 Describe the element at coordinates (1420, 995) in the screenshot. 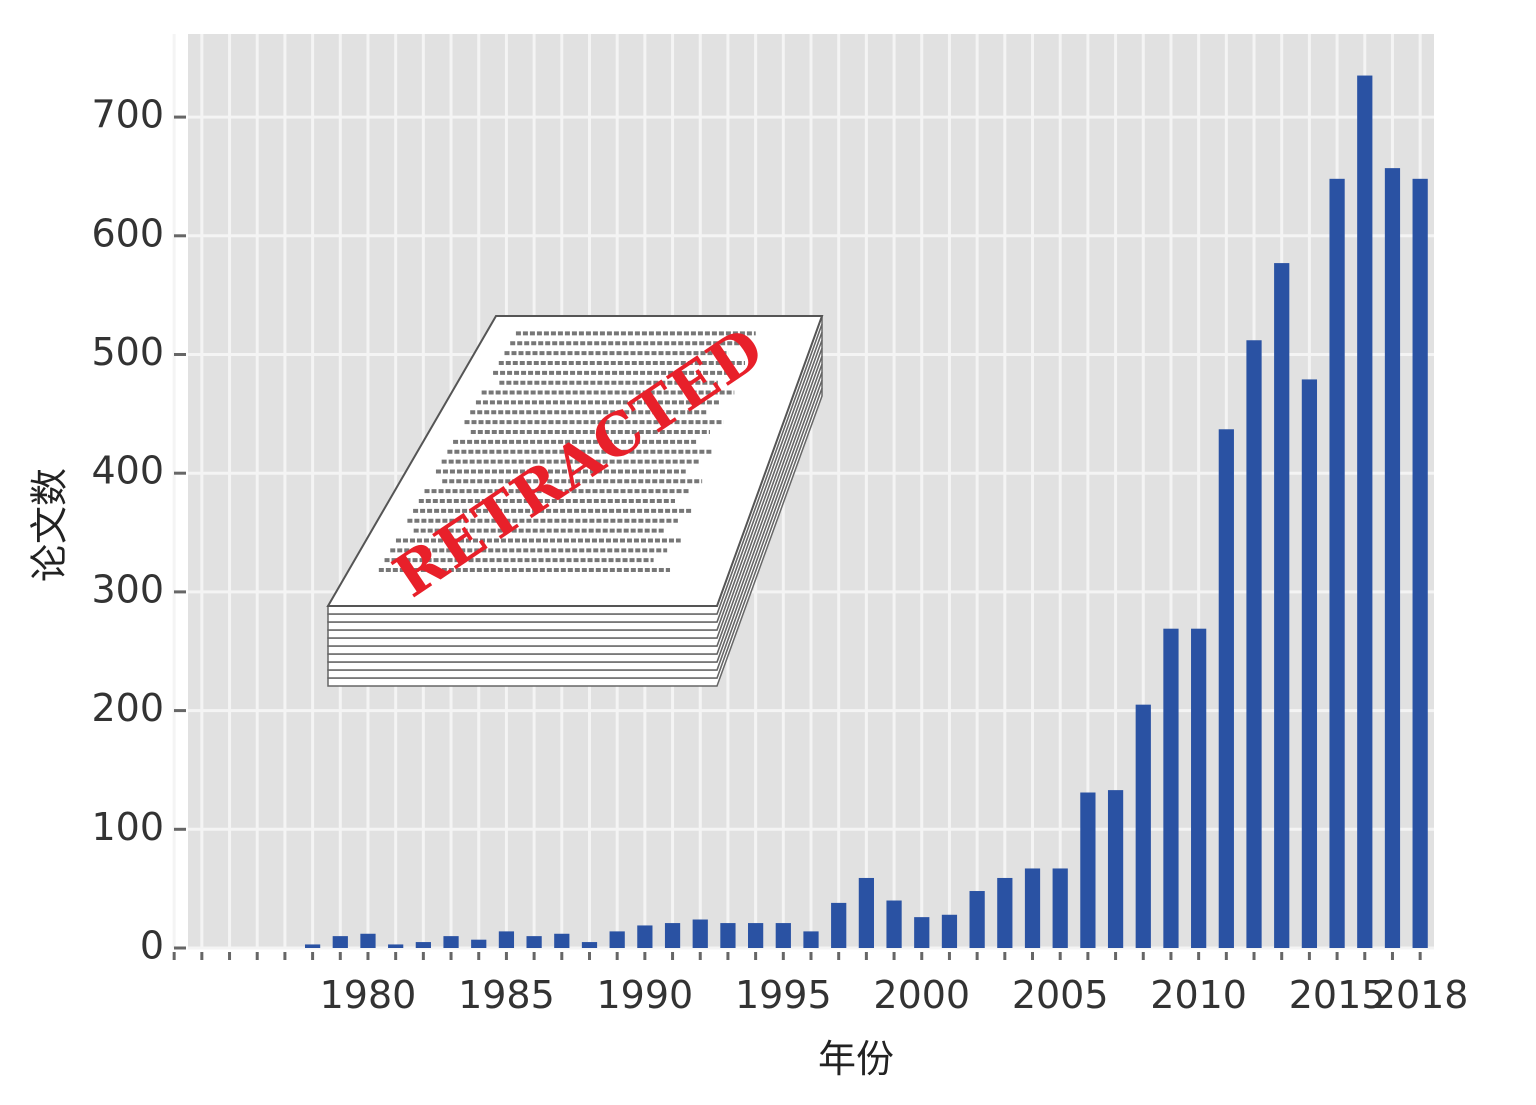

I see `x-tick-label: 2018` at that location.